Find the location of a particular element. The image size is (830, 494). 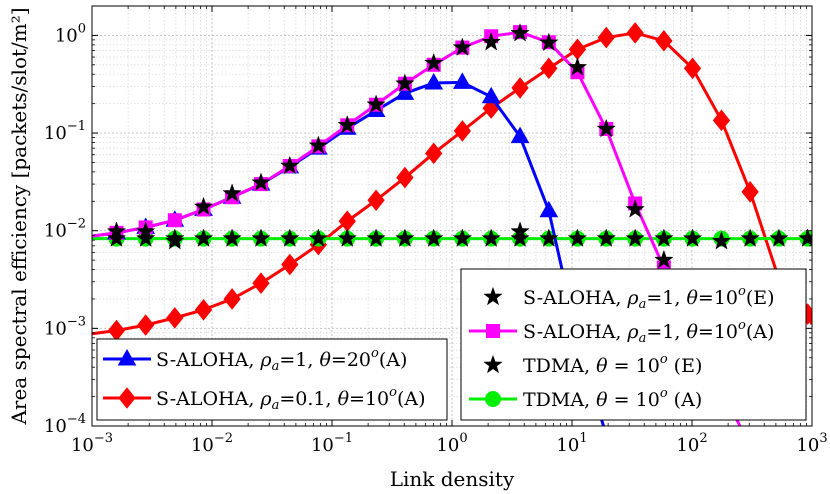

legend-diamond-marker is located at coordinates (127, 398).